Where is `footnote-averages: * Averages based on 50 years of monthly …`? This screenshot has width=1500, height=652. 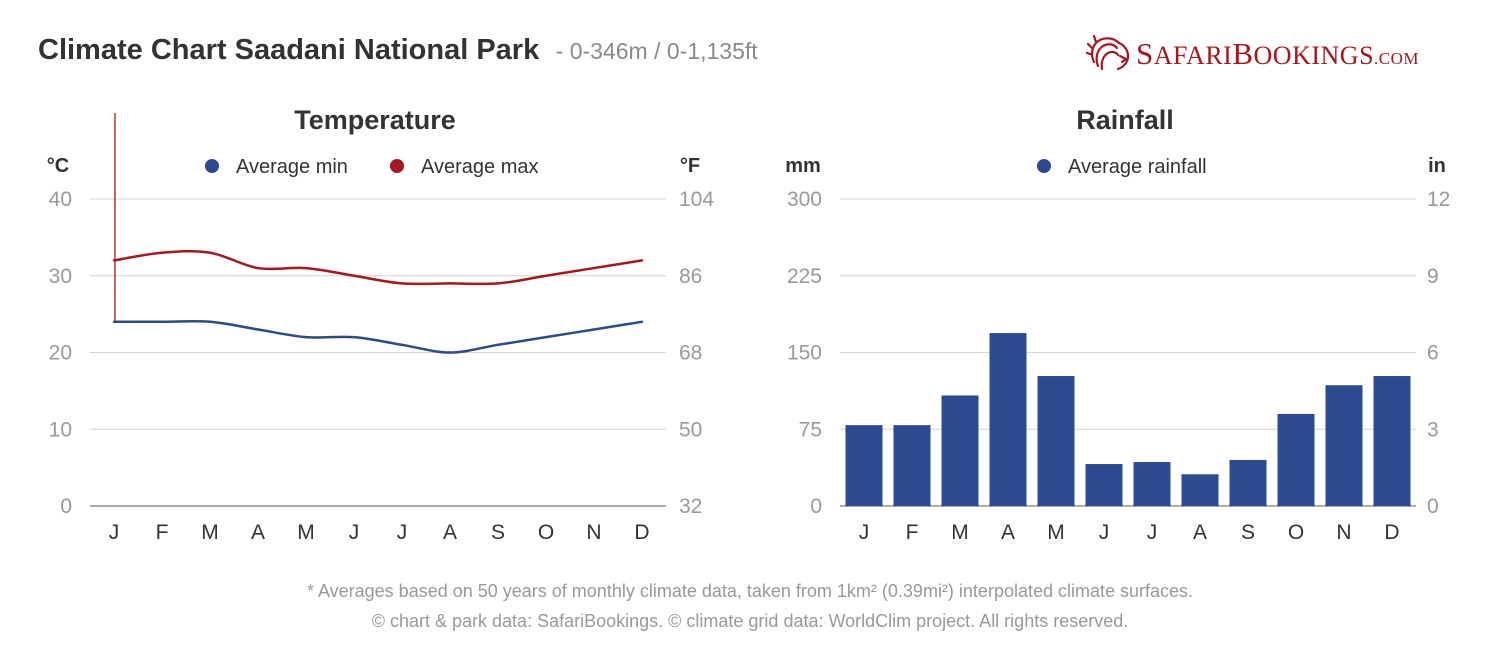
footnote-averages: * Averages based on 50 years of monthly … is located at coordinates (750, 591).